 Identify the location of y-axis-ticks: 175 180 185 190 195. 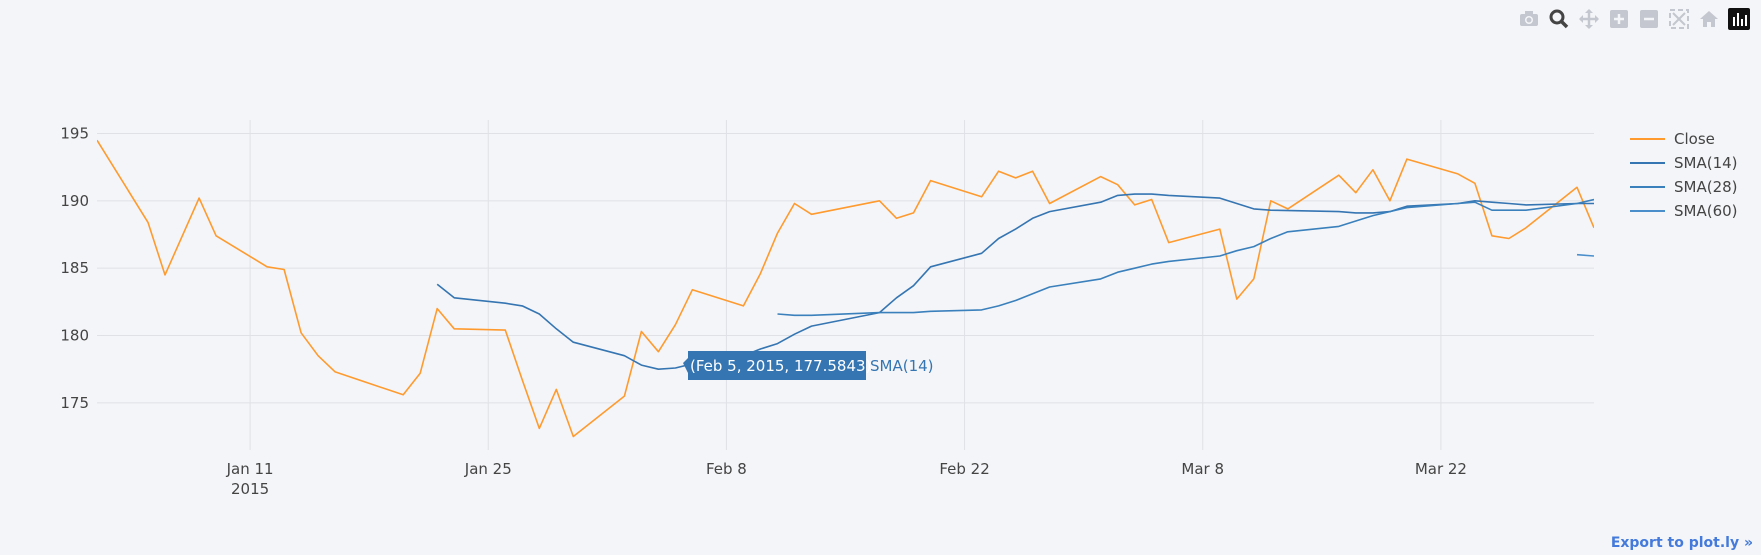
(74, 267).